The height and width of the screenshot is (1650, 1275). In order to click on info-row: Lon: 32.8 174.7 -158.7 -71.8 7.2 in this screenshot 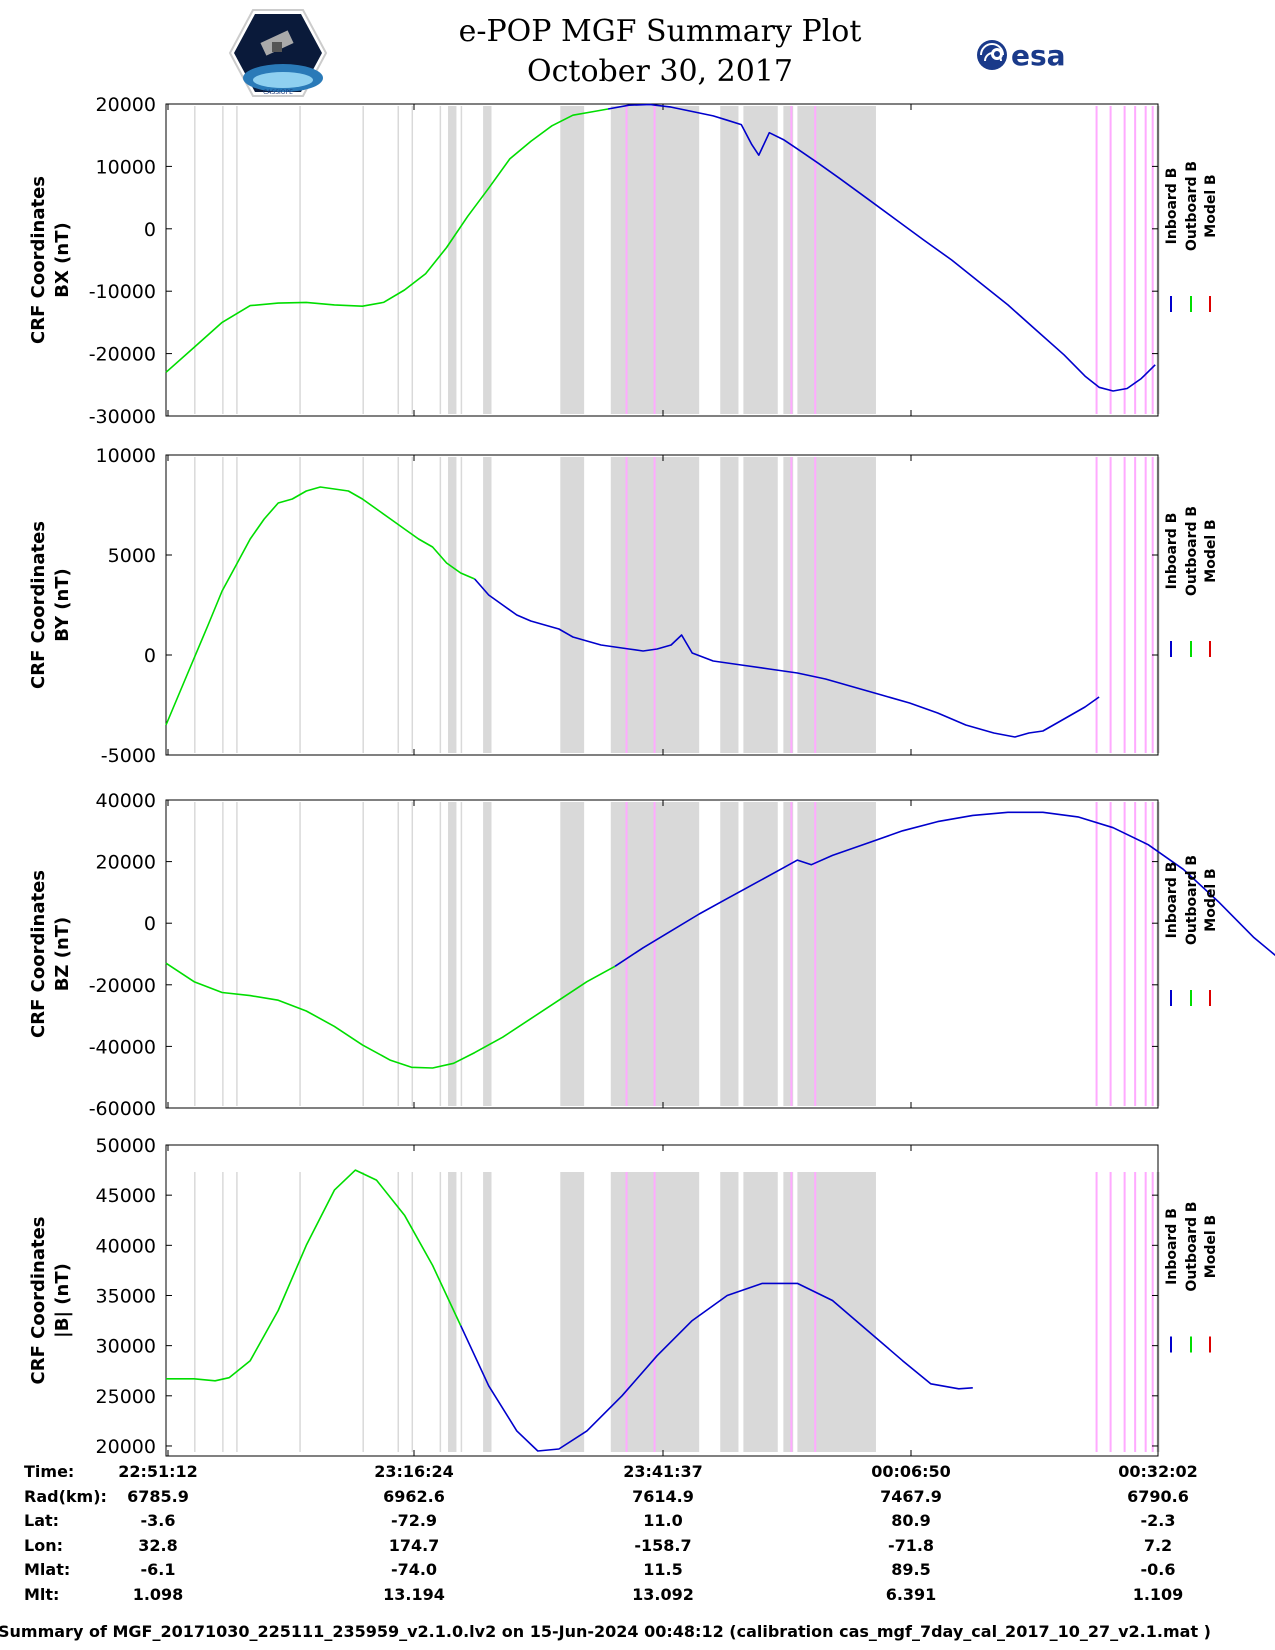, I will do `click(637, 1548)`.